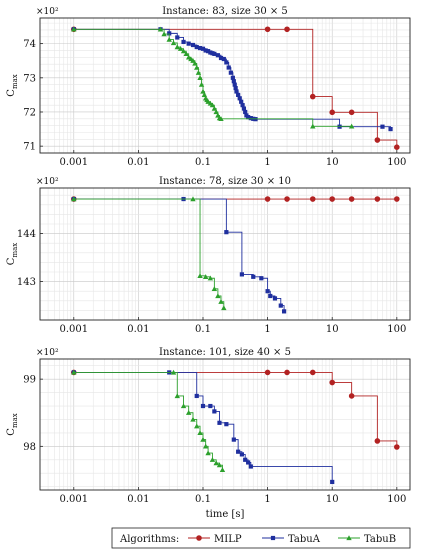 Image resolution: width=434 pixels, height=550 pixels. What do you see at coordinates (26, 282) in the screenshot?
I see `y-tick-label: 143` at bounding box center [26, 282].